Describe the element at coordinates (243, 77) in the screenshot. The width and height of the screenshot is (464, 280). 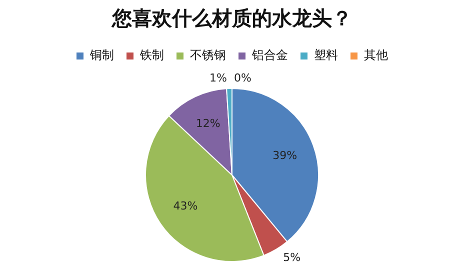
I see `text: 0%` at that location.